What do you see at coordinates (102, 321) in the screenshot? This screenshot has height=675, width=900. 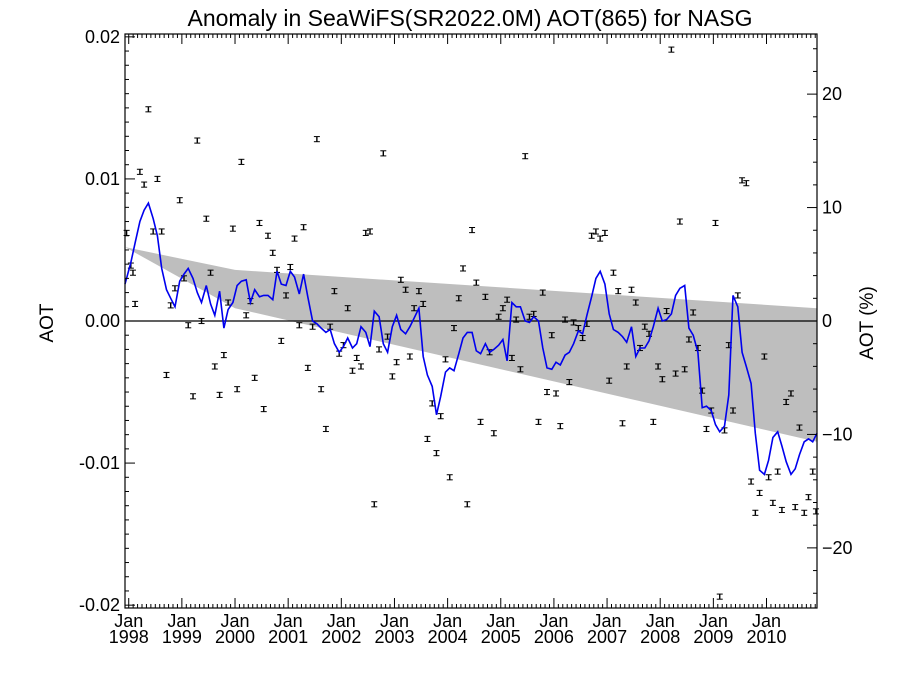 I see `y-left-tick-label: 0.00` at bounding box center [102, 321].